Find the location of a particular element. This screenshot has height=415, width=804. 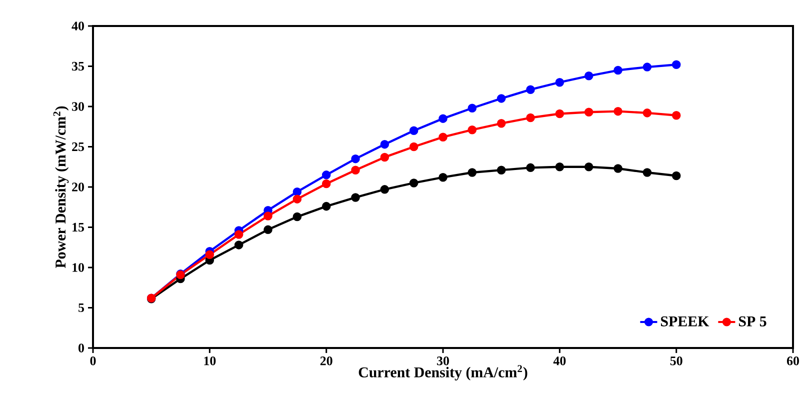

y-tick-label: 10 is located at coordinates (78, 267).